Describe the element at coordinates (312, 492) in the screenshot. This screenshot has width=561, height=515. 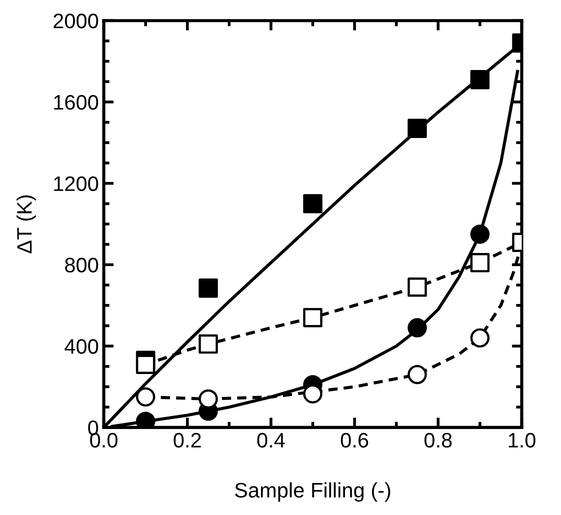
I see `x-axis-title: Sample Filling (-)` at that location.